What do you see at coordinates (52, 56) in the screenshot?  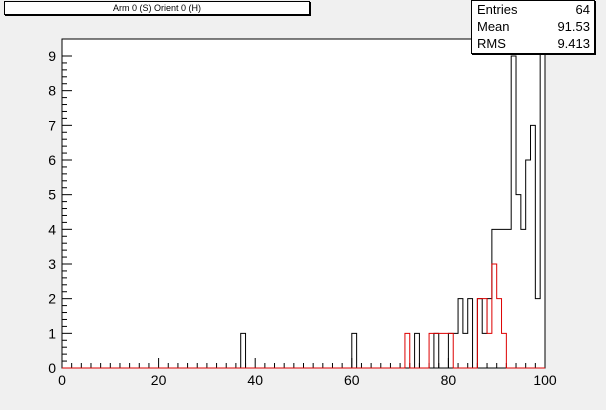 I see `y-tick-label: 9` at bounding box center [52, 56].